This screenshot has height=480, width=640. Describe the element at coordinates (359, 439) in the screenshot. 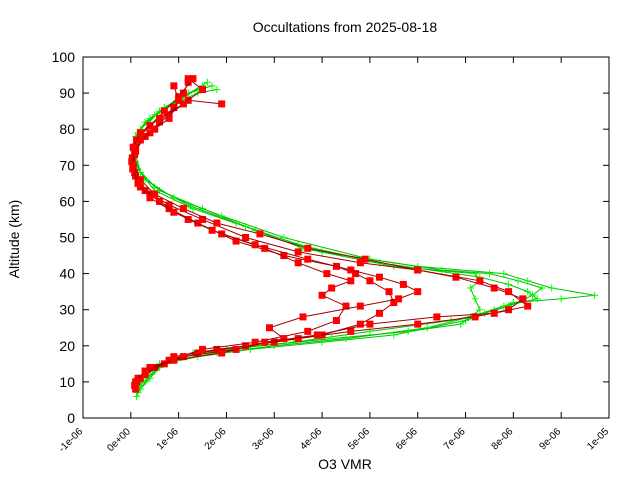

I see `x-tick-label: 5e-06` at that location.